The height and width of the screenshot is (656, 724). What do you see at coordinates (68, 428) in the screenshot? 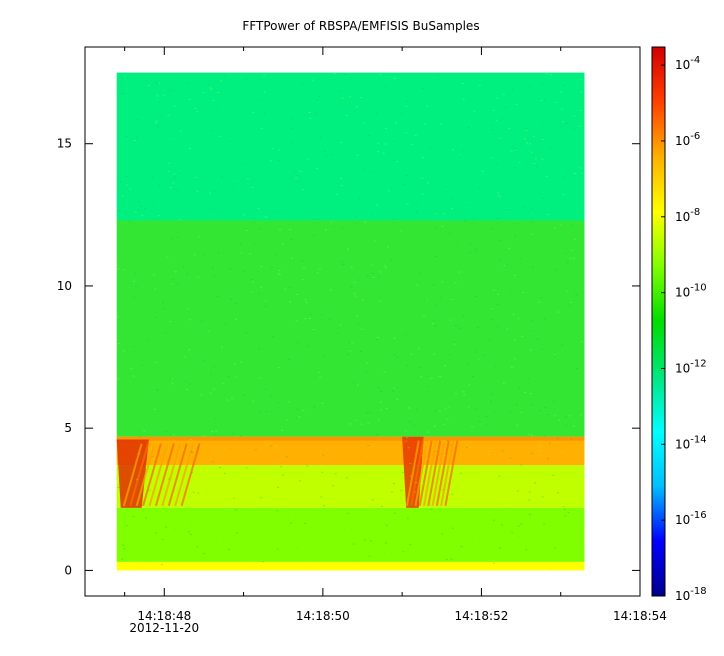
I see `y-tick-label: 5` at bounding box center [68, 428].